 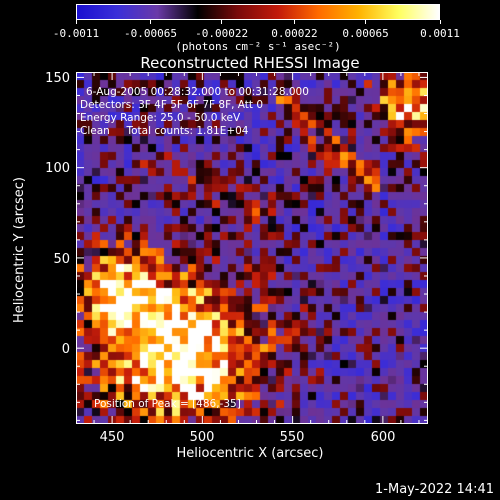 What do you see at coordinates (383, 437) in the screenshot?
I see `x-tick-label: 600` at bounding box center [383, 437].